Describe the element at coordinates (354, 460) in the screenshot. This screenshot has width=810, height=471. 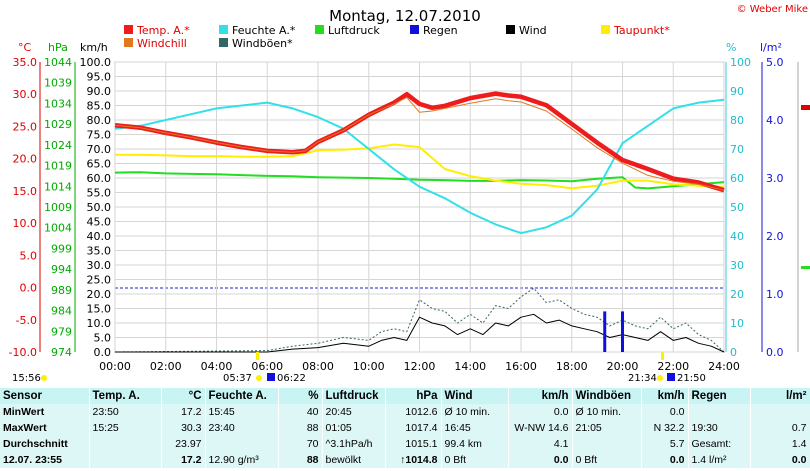
I see `stats-cell: bewölkt` at that location.